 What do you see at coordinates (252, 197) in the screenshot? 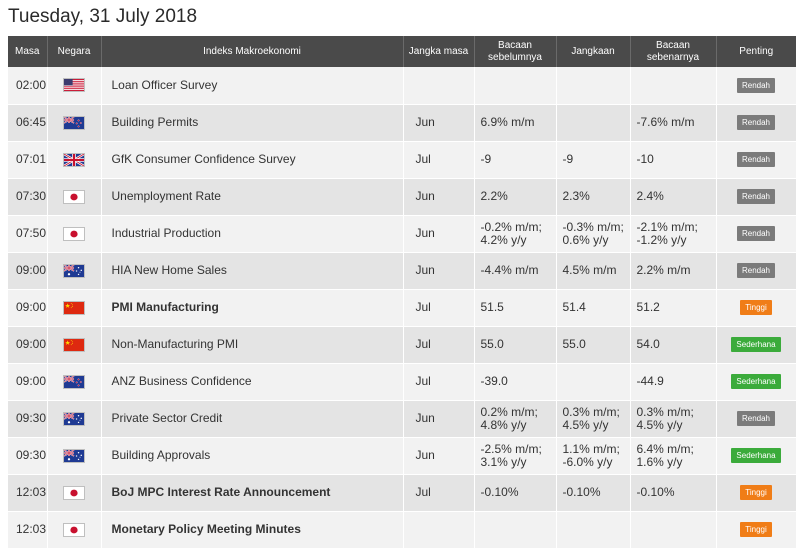
I see `cell-indicator-name: Unemployment Rate` at bounding box center [252, 197].